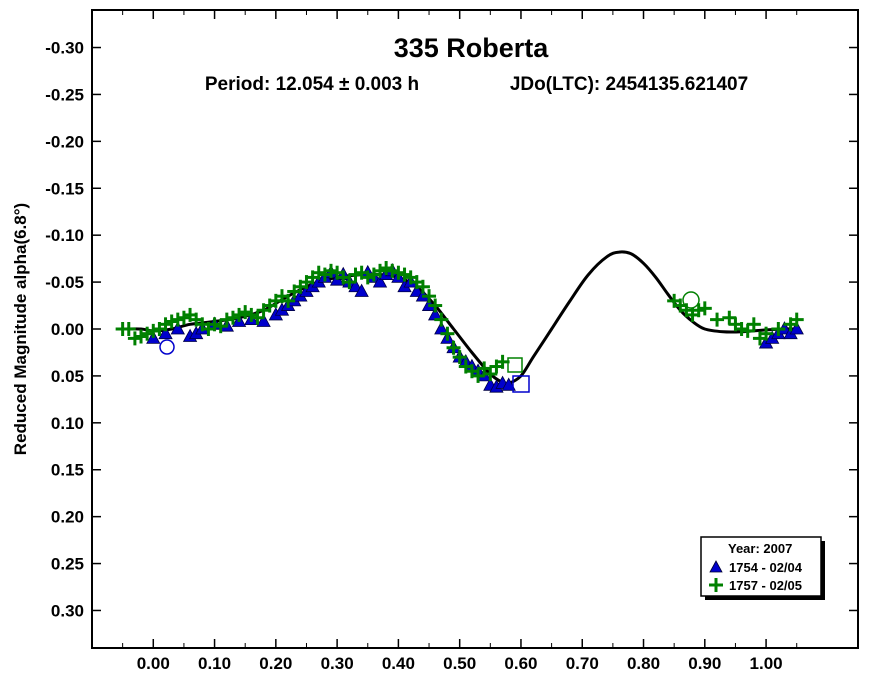  What do you see at coordinates (64, 235) in the screenshot?
I see `y-tick-label: -0.10` at bounding box center [64, 235].